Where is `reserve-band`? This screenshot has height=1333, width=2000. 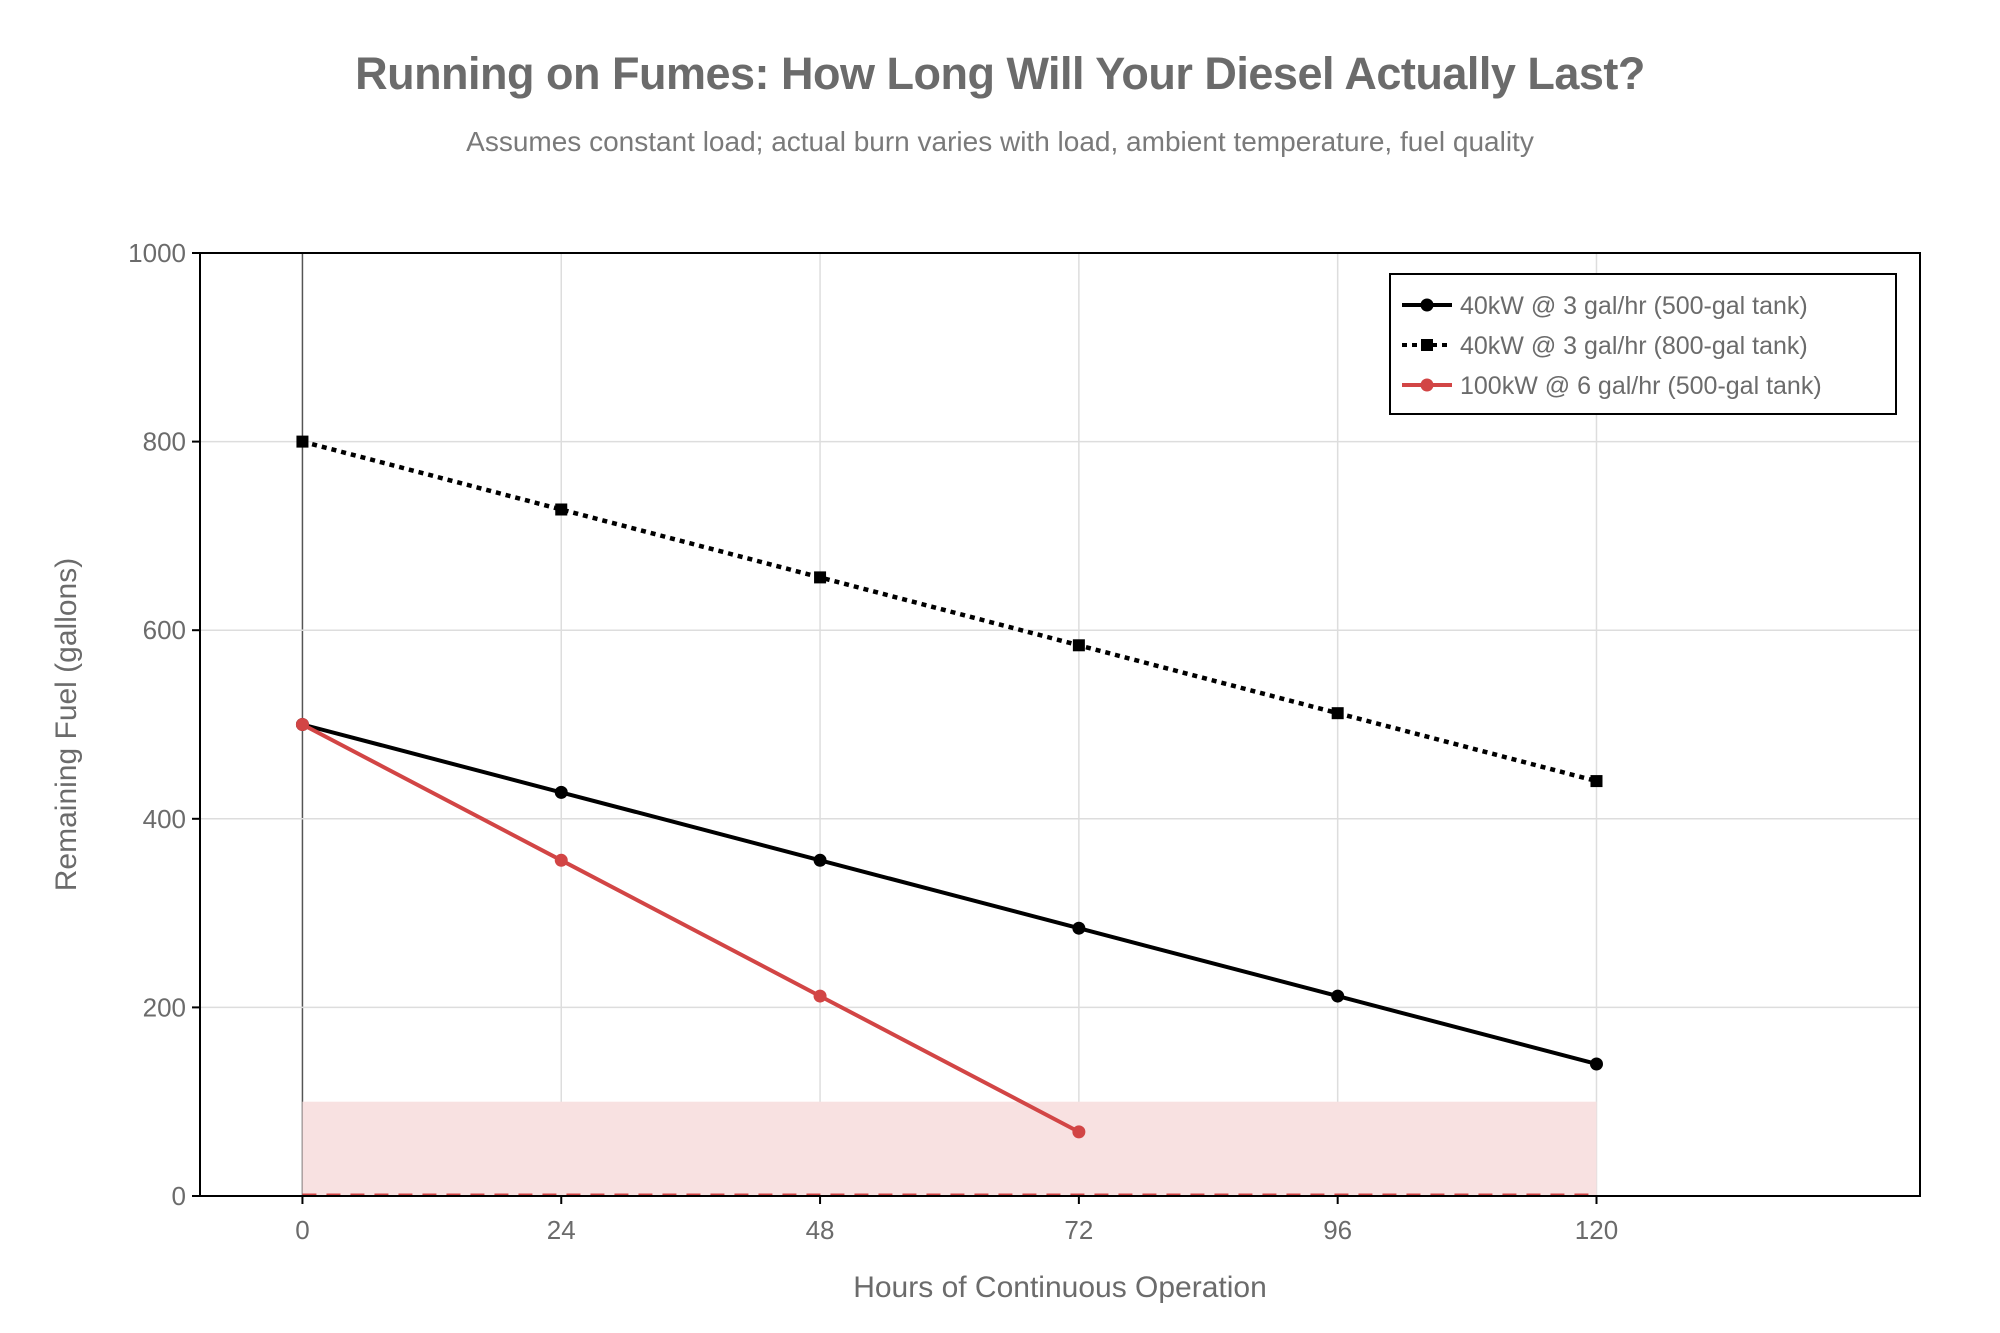
reserve-band is located at coordinates (949, 1148).